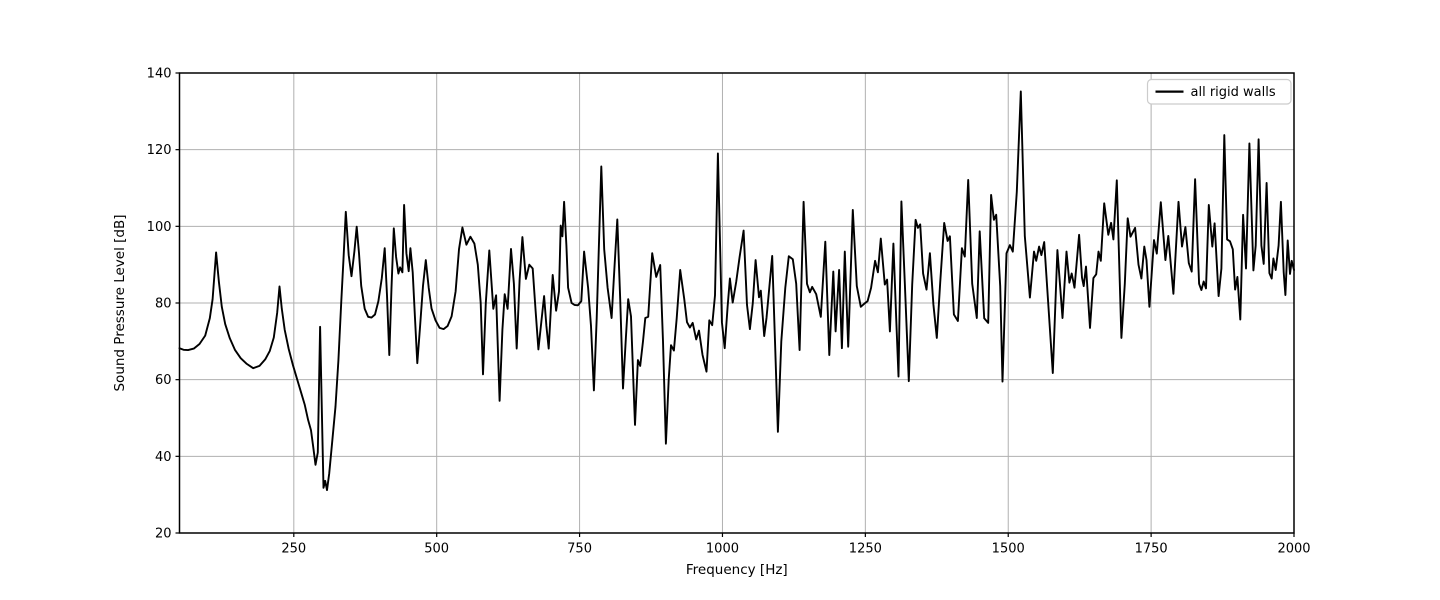 The image size is (1440, 600). Describe the element at coordinates (293, 549) in the screenshot. I see `x-tick-label: 250` at that location.